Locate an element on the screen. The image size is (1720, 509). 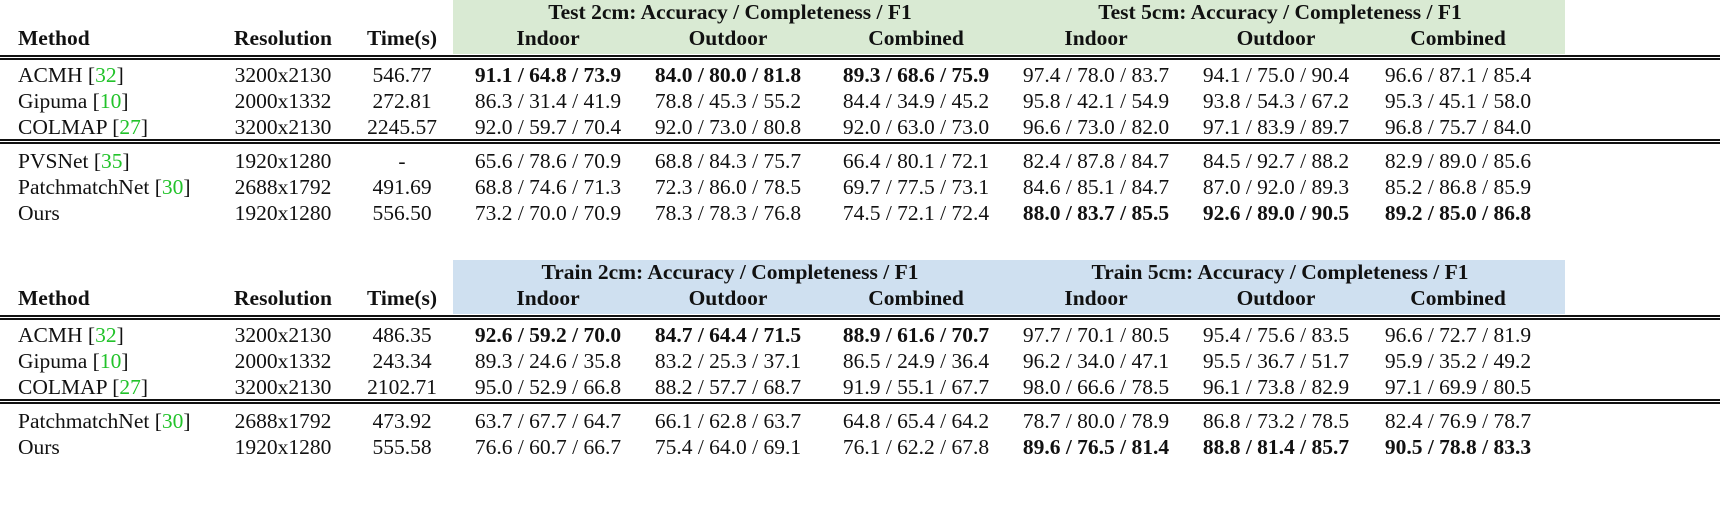
time-cell: 473.92 is located at coordinates (402, 421).